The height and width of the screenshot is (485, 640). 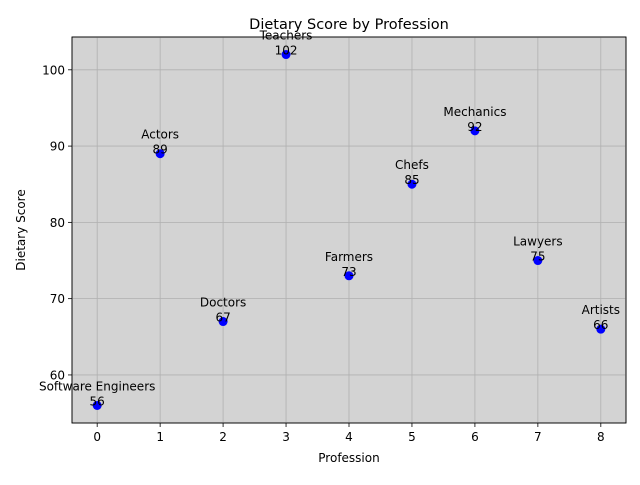 What do you see at coordinates (57, 299) in the screenshot?
I see `y-tick-label: 70` at bounding box center [57, 299].